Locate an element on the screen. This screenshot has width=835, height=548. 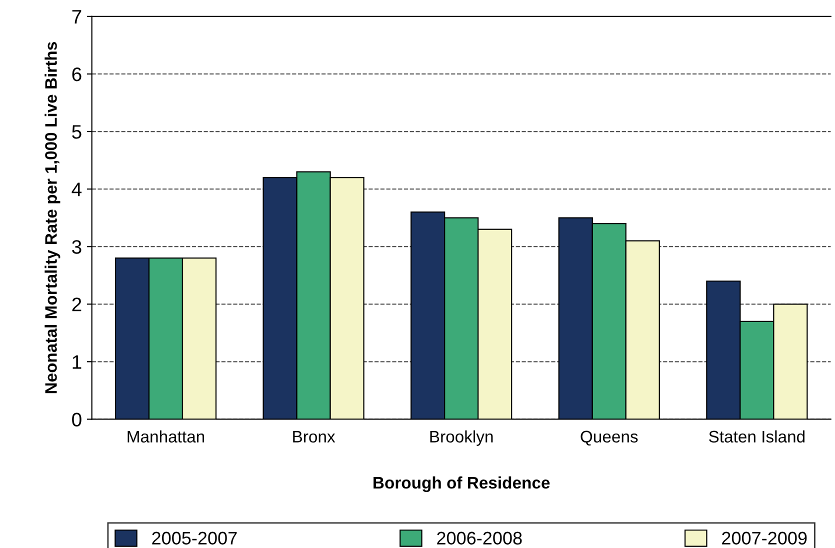
legend-label: 2006-2008 is located at coordinates (479, 538).